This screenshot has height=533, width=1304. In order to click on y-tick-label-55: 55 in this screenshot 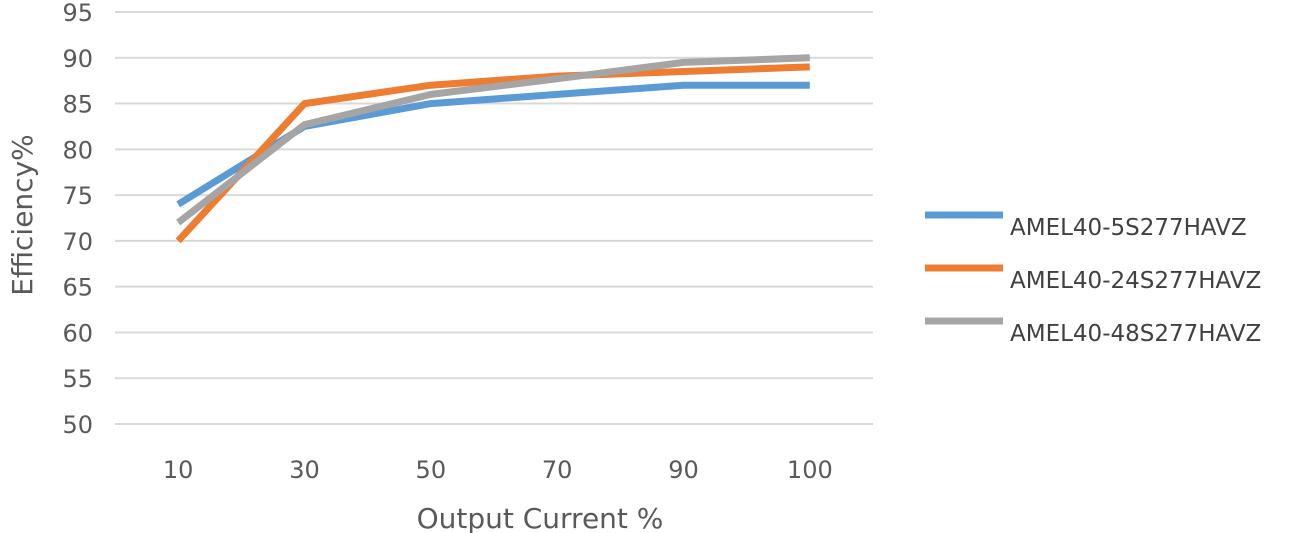, I will do `click(77, 379)`.